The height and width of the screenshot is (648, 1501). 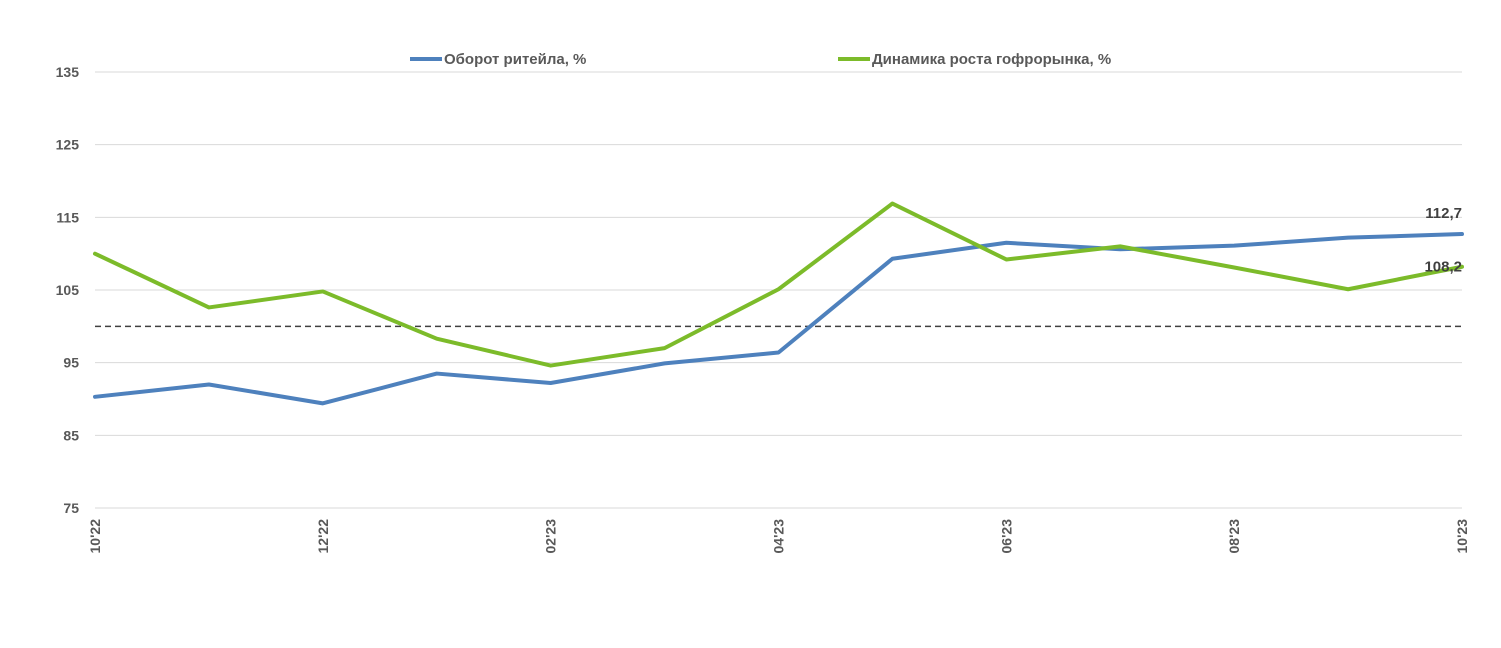 I want to click on y-tick-label: 75, so click(x=71, y=508).